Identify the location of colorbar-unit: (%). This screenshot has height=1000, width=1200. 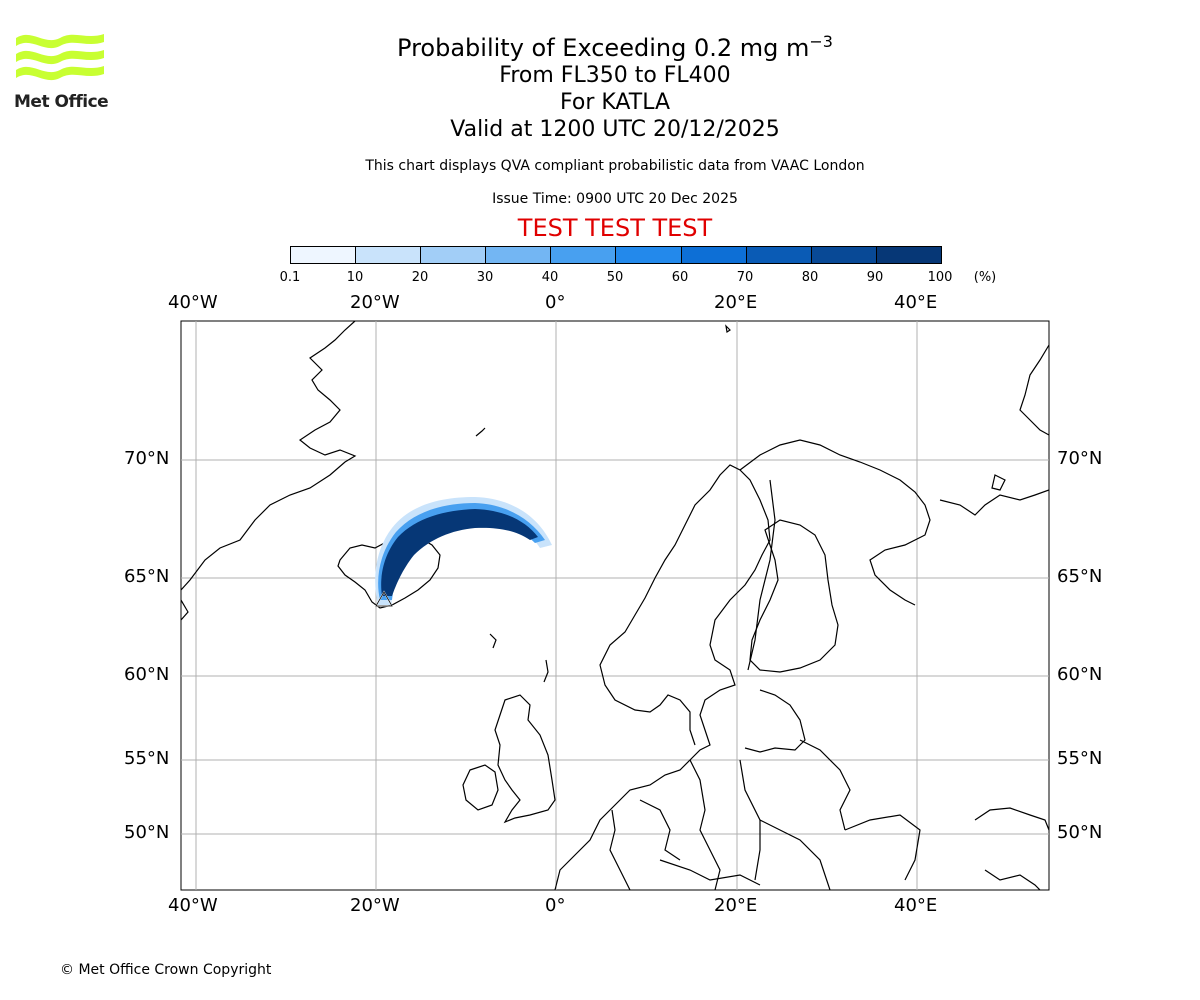
(985, 277).